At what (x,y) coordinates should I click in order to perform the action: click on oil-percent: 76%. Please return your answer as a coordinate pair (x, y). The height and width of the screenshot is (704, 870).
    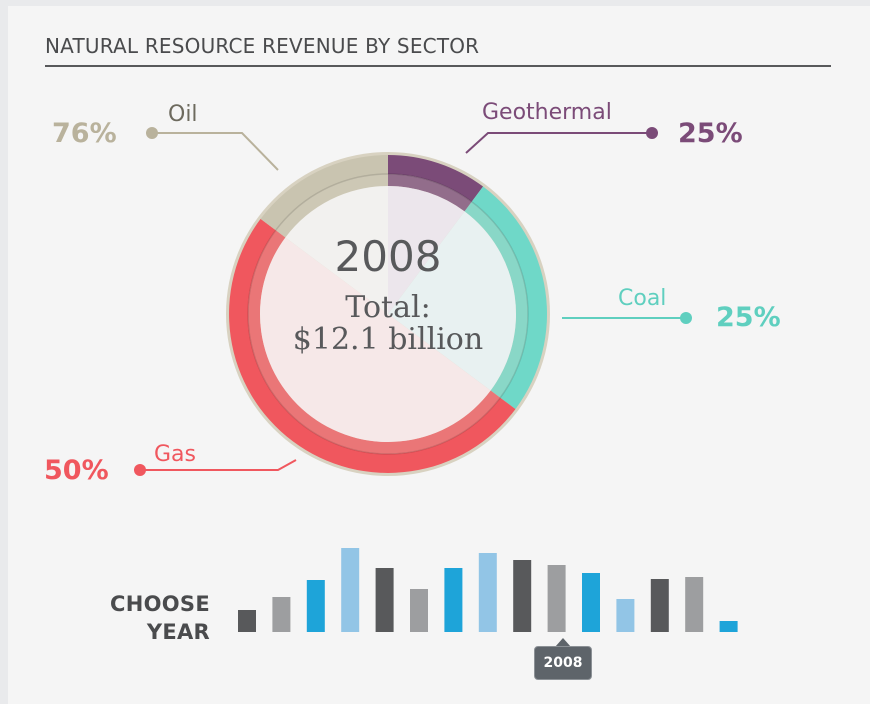
    Looking at the image, I should click on (84, 133).